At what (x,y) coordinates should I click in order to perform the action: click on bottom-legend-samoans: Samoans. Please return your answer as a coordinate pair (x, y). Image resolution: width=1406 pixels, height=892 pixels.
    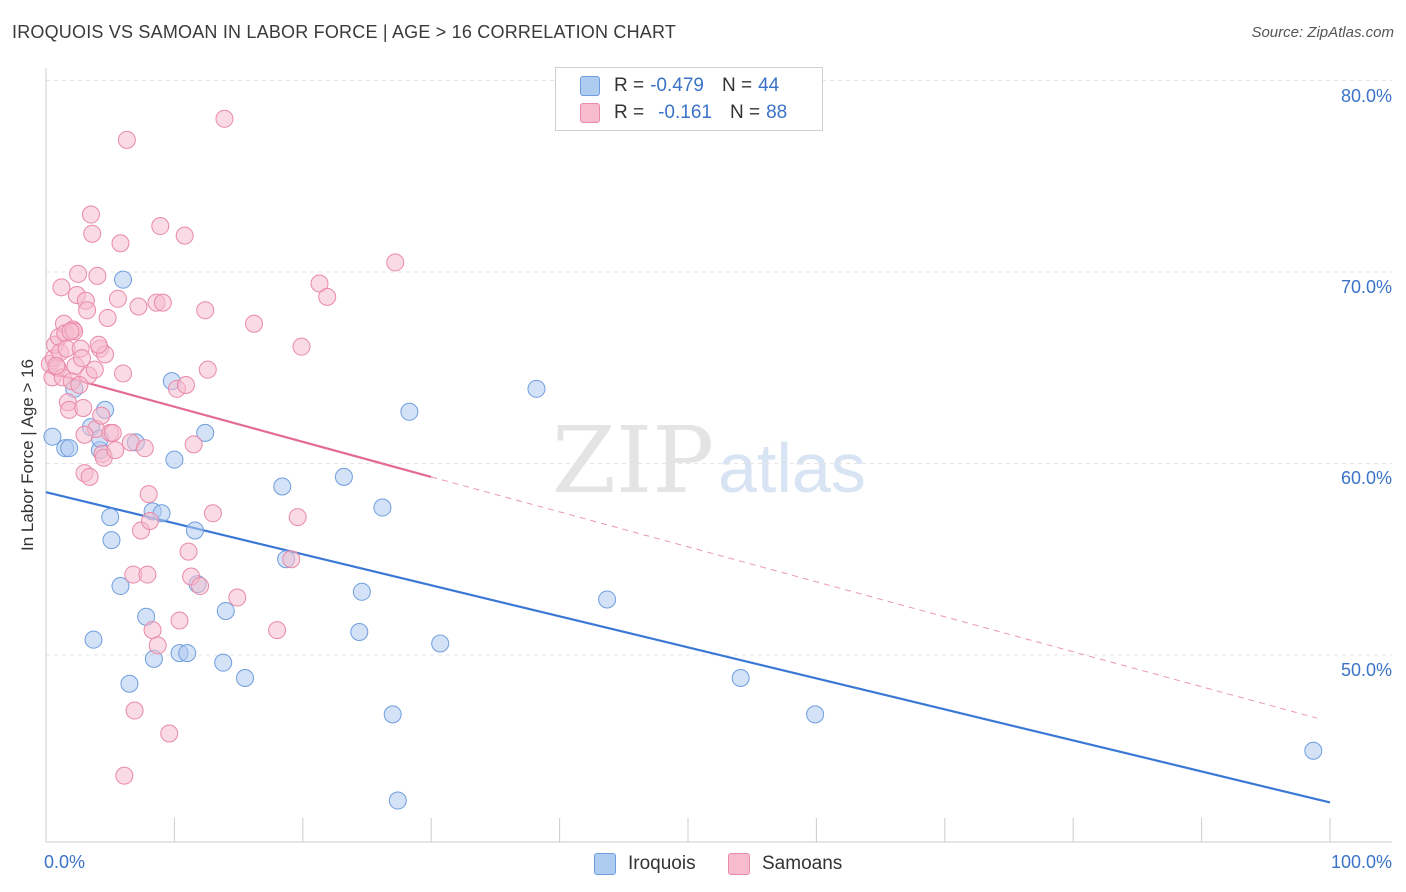
    Looking at the image, I should click on (785, 864).